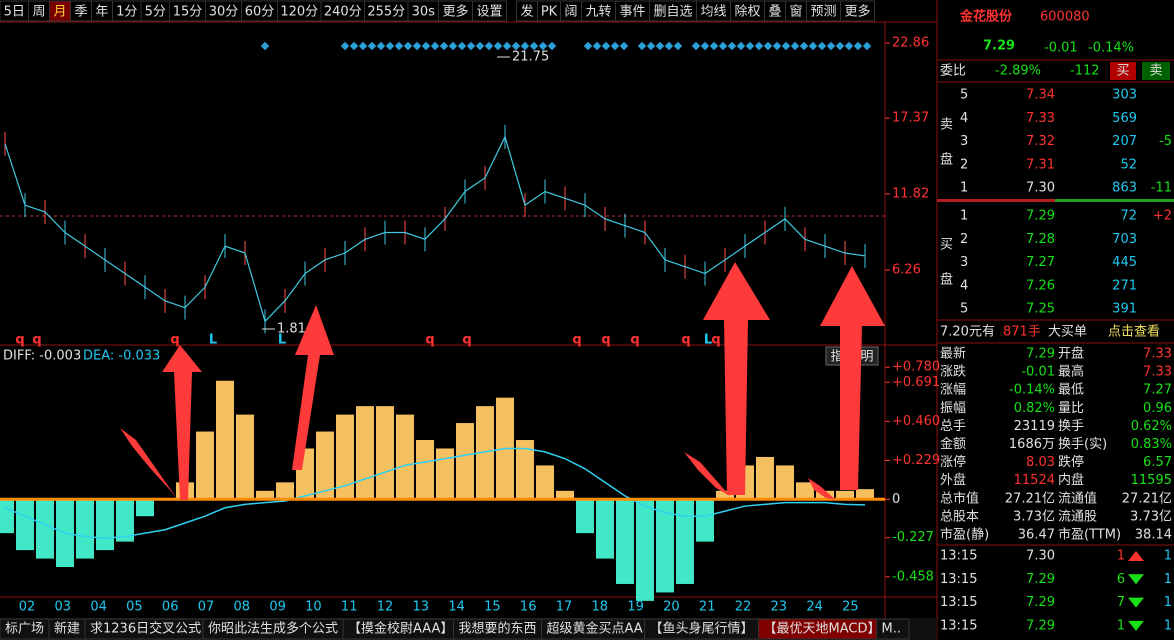  Describe the element at coordinates (1161, 188) in the screenshot. I see `book-delta: -11` at that location.